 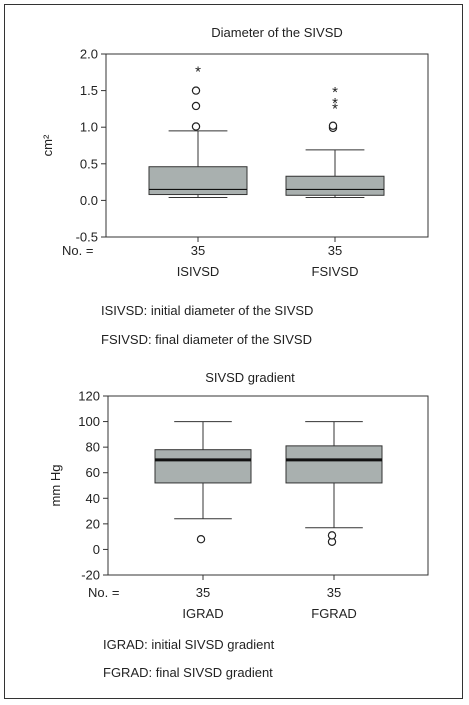 What do you see at coordinates (335, 250) in the screenshot?
I see `chart1-count-fsivsd: 35` at bounding box center [335, 250].